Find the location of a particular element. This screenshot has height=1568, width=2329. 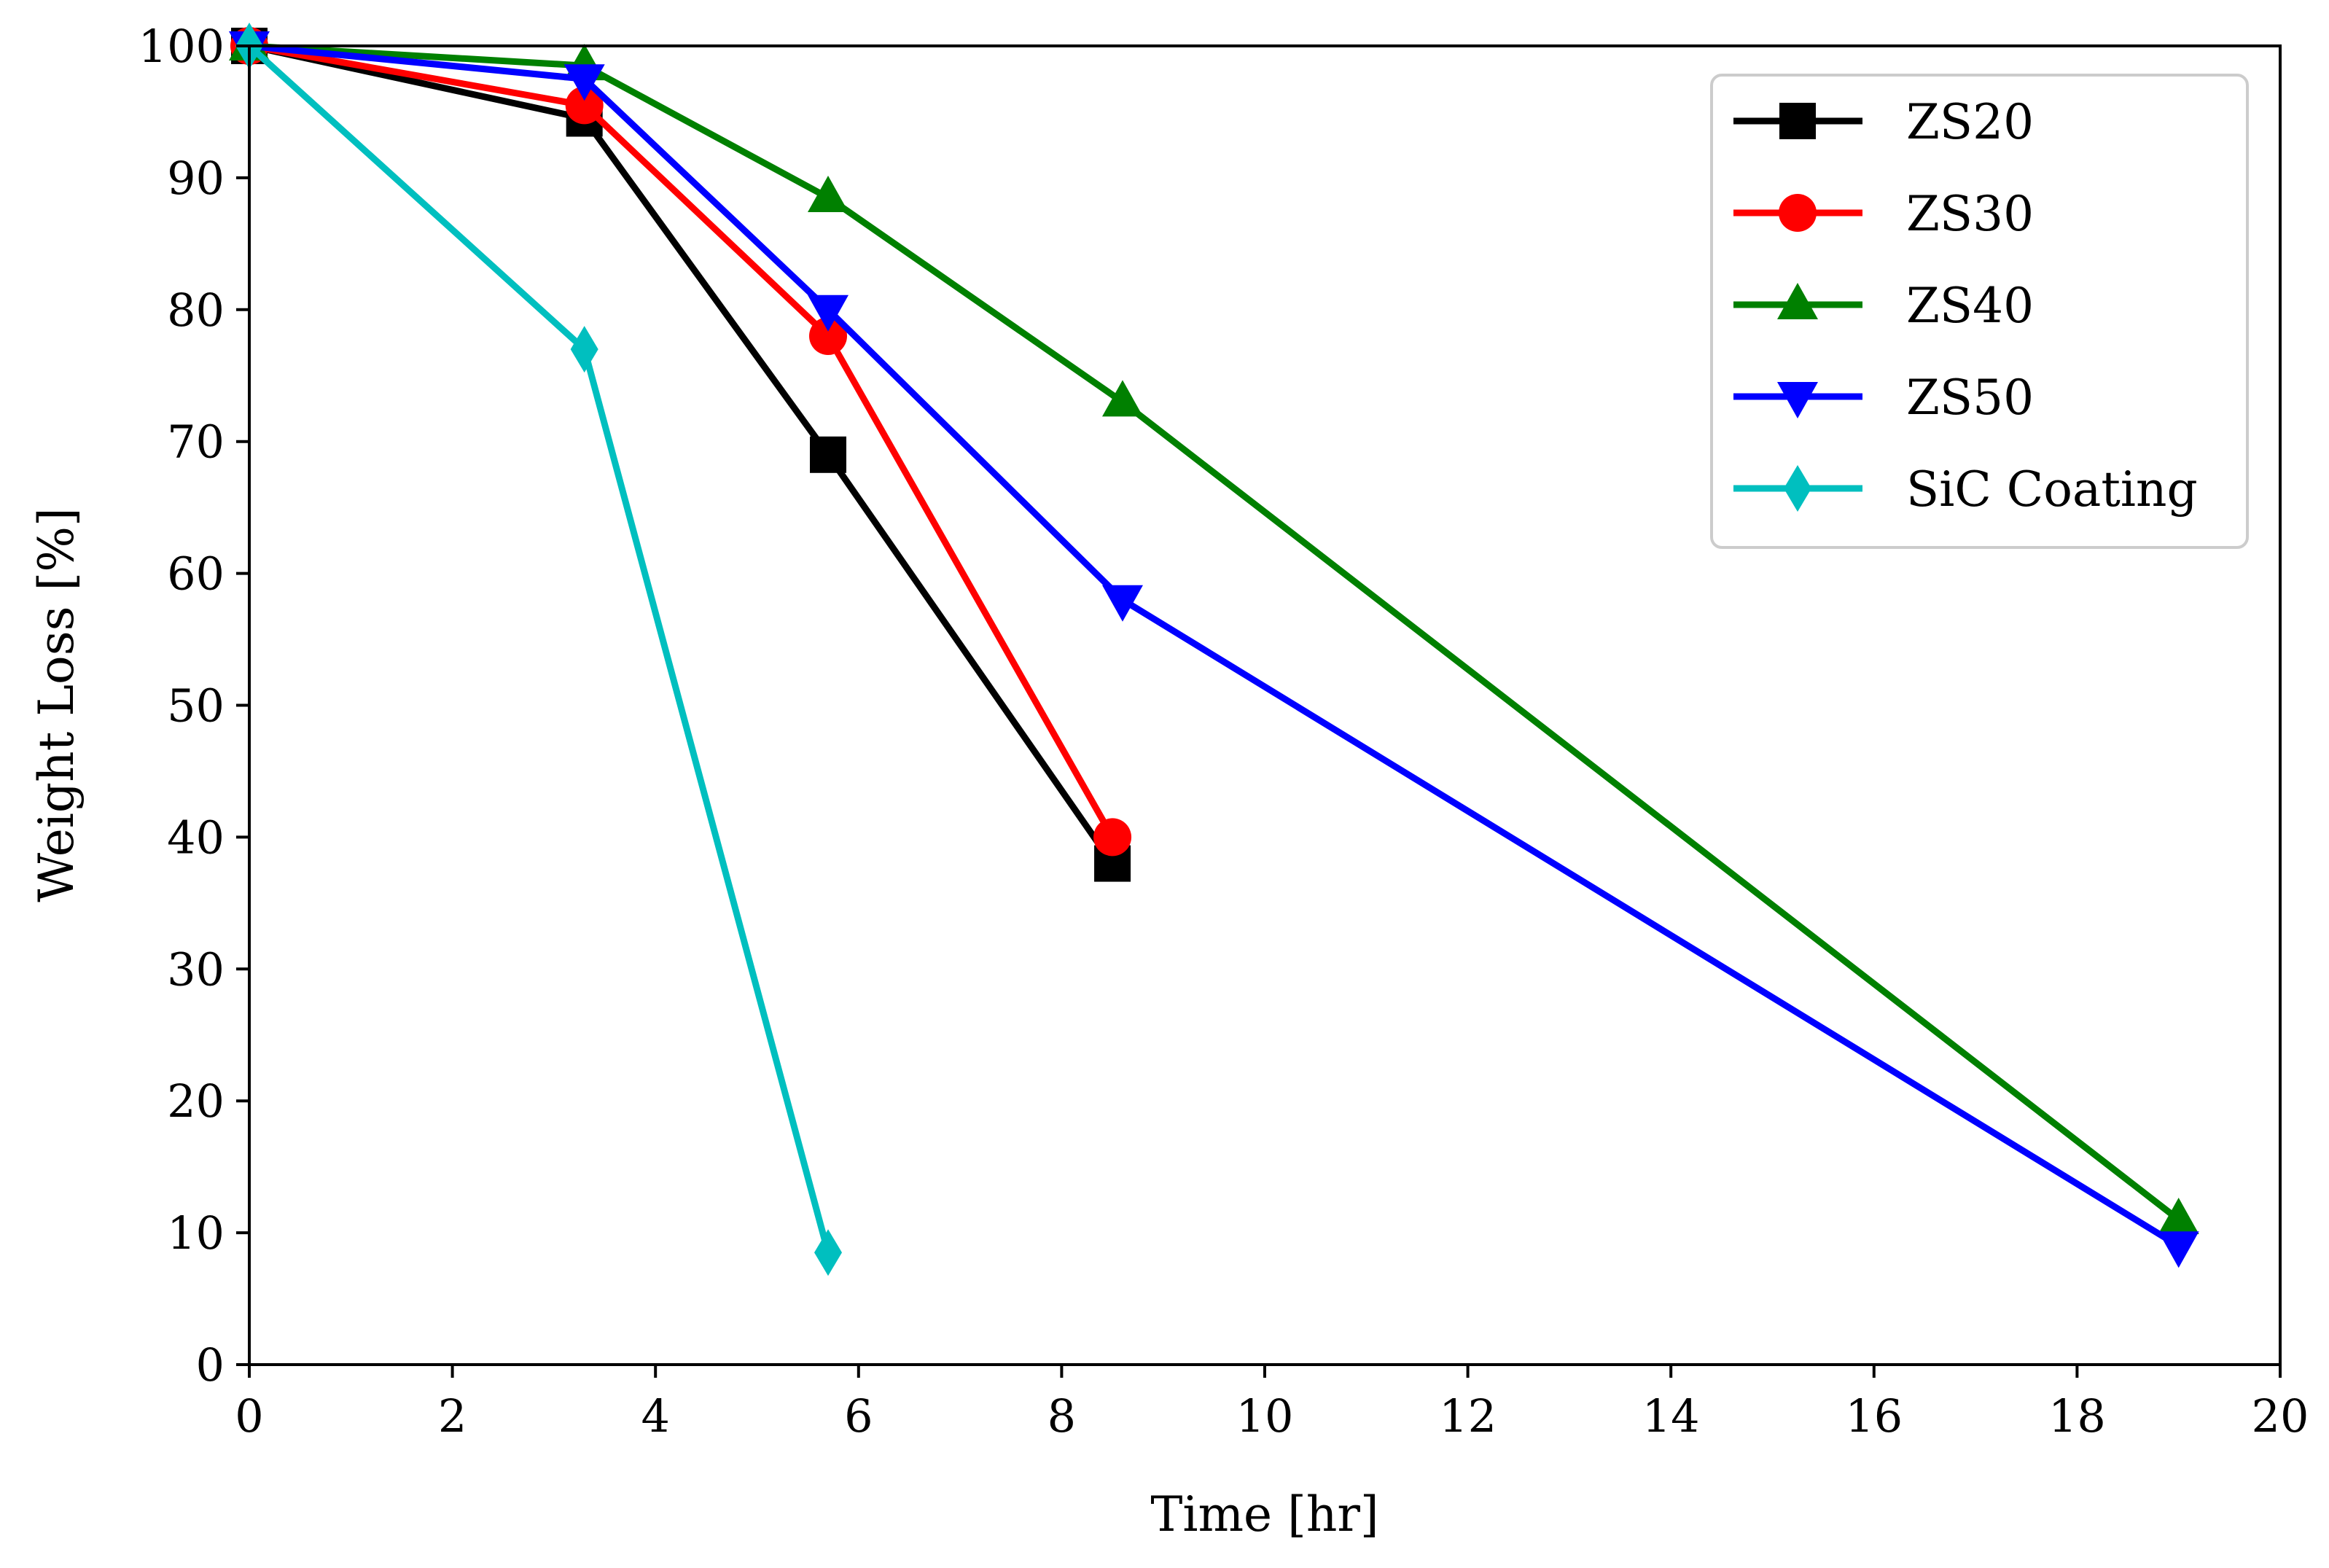

x-tick-label: 2 is located at coordinates (453, 1416).